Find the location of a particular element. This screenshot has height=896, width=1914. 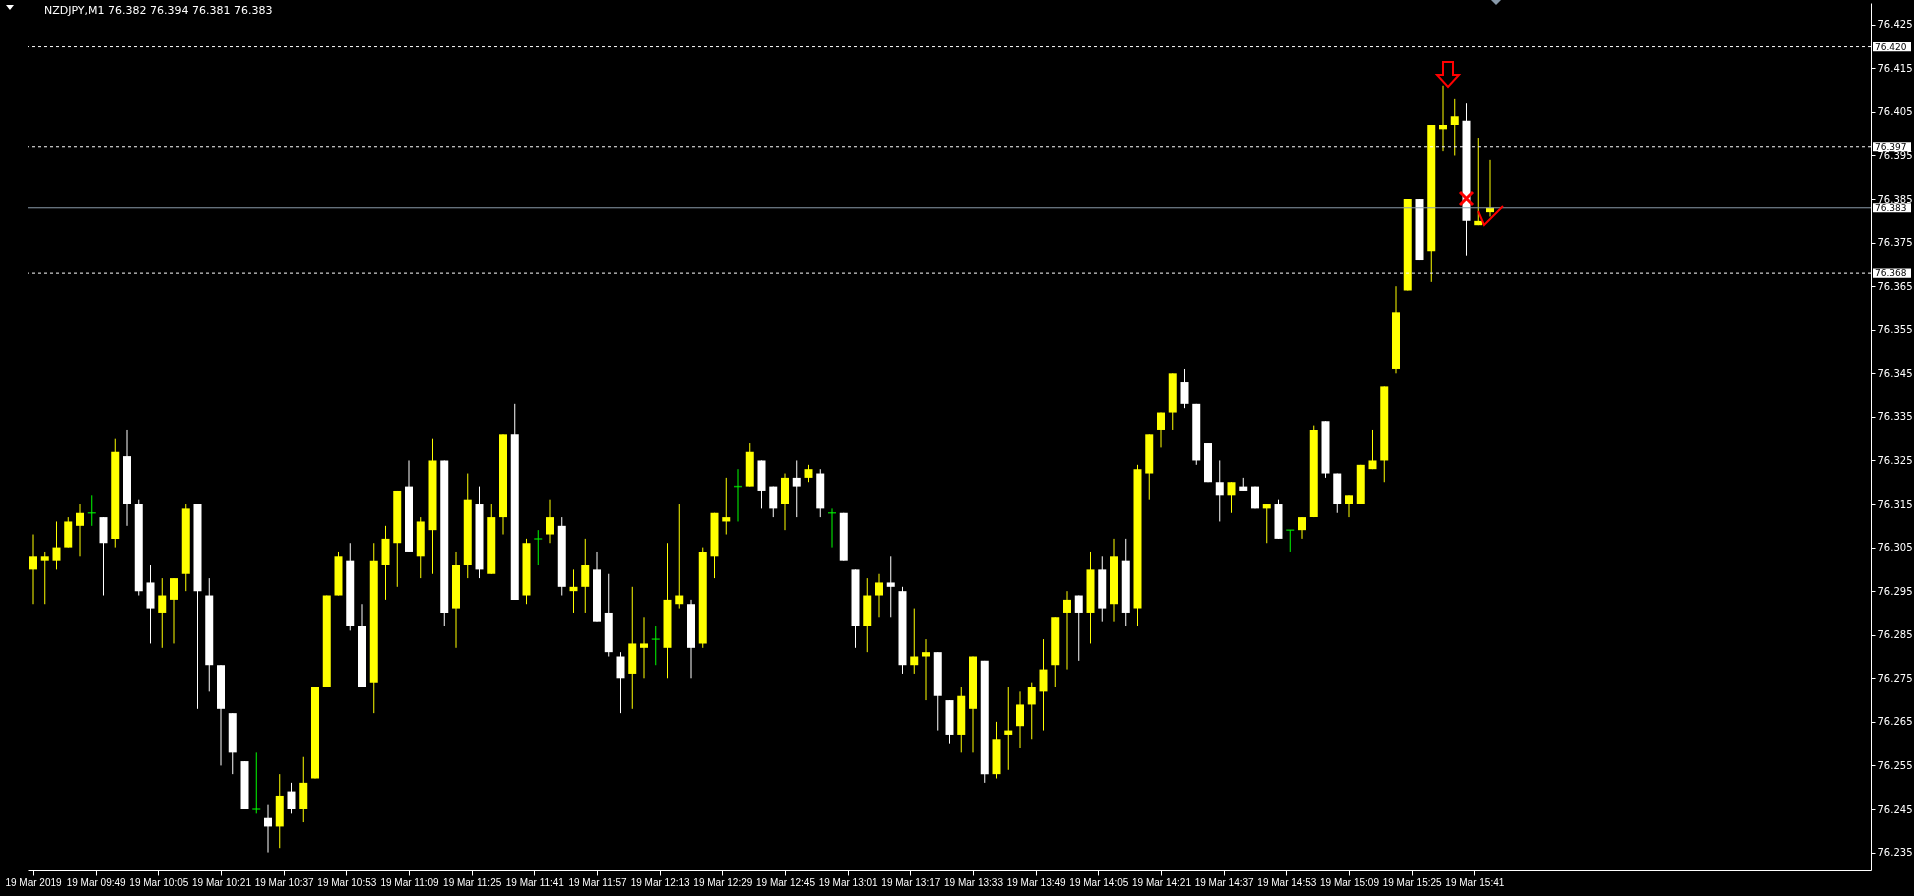

x-tick-label: 19 Mar 11:25 is located at coordinates (472, 882).